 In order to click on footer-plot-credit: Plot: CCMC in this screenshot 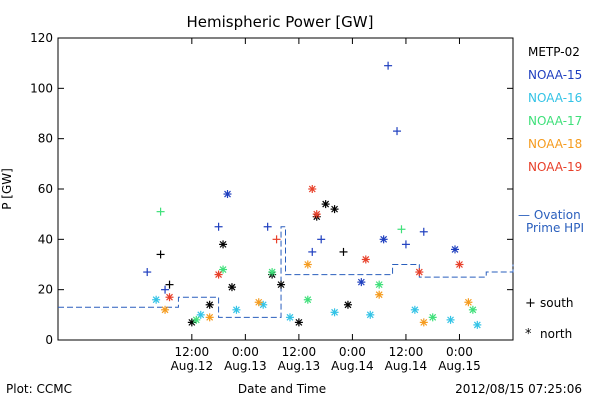, I will do `click(39, 389)`.